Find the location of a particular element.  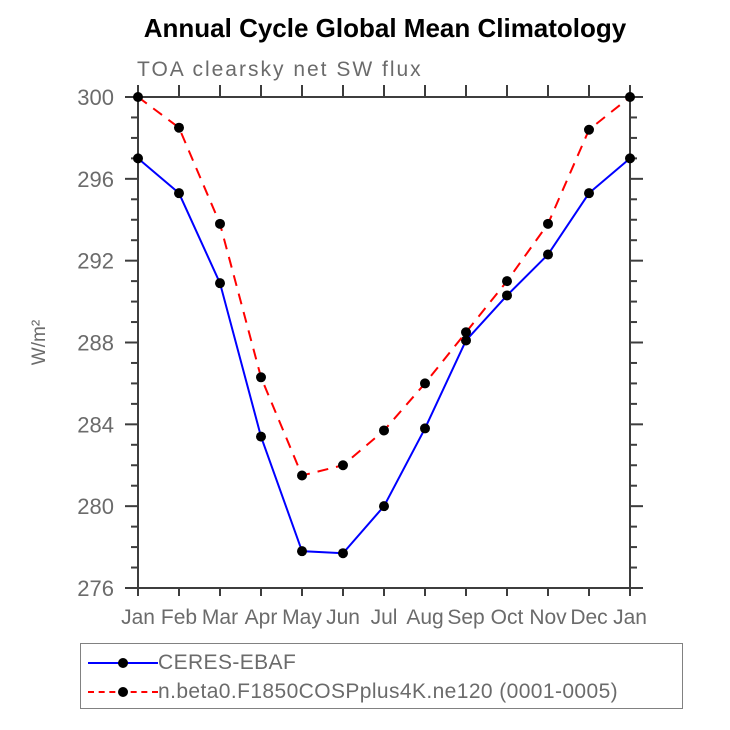

x-tick-label: May is located at coordinates (302, 617).